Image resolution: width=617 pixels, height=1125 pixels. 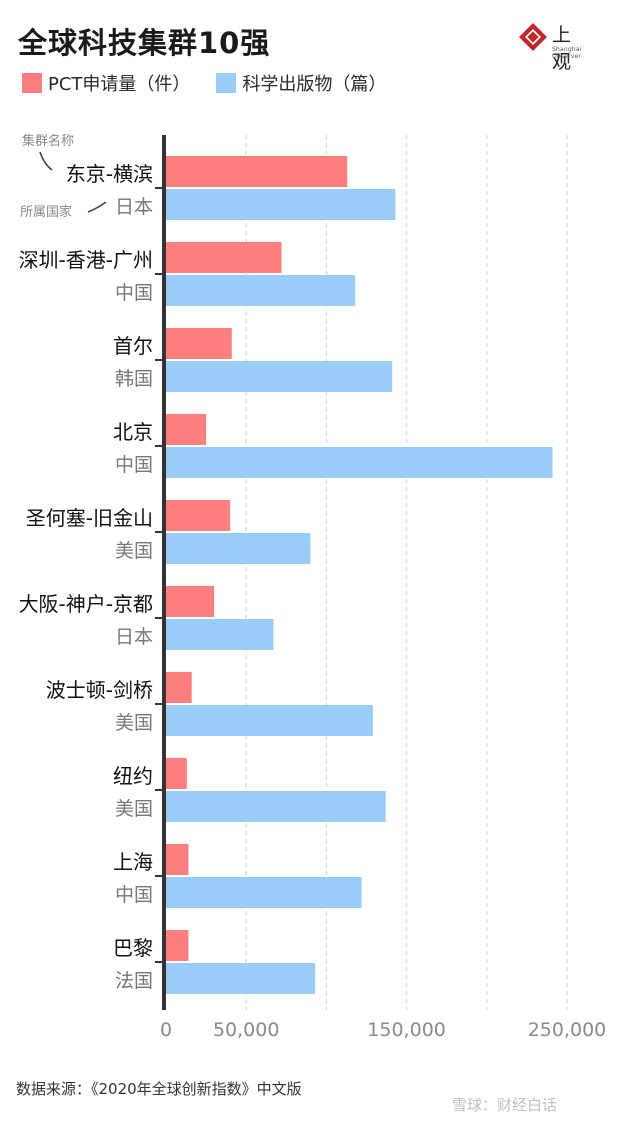 I want to click on cluster-name-label: 上海, so click(x=133, y=862).